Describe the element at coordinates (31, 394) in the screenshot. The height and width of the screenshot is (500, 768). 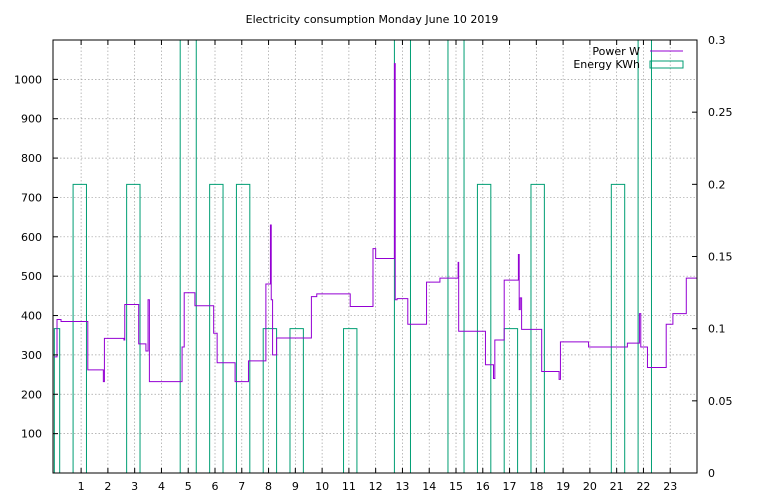
I see `y-tick-label: 200` at that location.